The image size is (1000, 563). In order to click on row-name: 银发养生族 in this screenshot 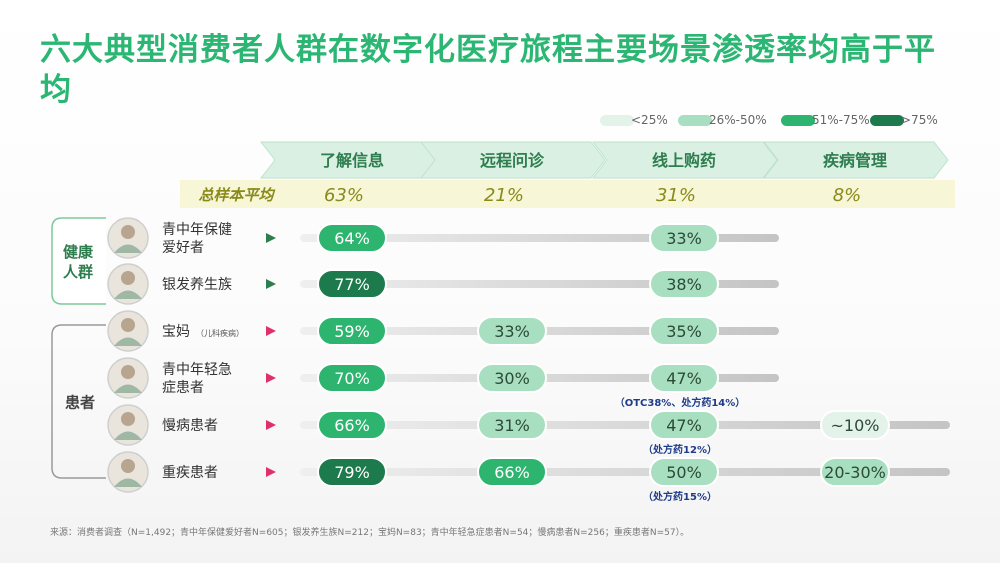, I will do `click(197, 285)`.